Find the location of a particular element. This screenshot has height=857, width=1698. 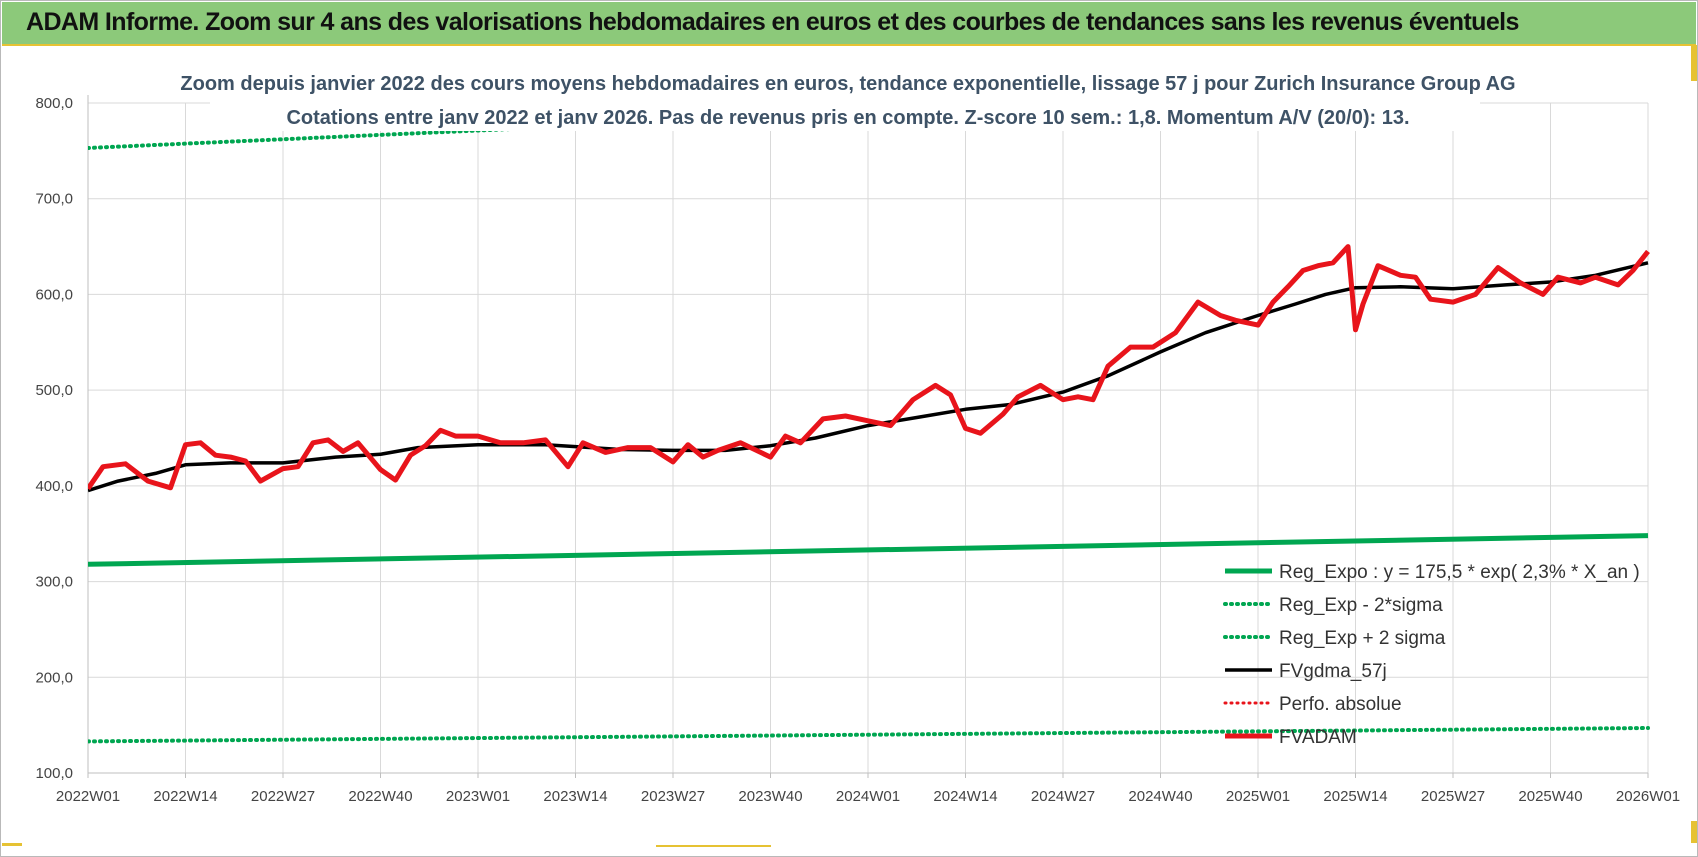

x-tick-label: 2024W01 is located at coordinates (868, 796).